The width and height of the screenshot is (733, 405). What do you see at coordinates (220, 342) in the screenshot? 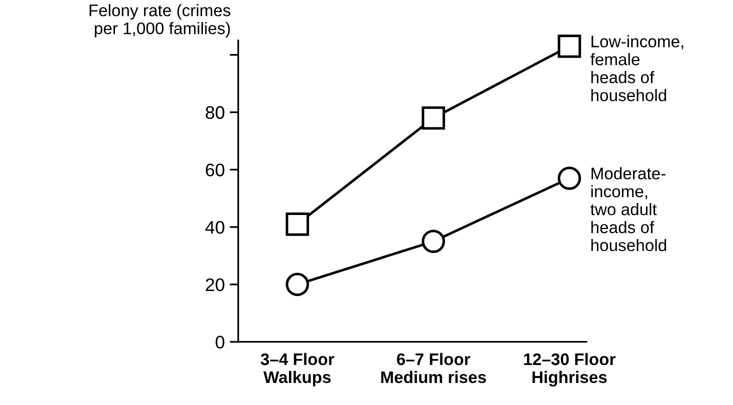
I see `y-tick-label: 0` at bounding box center [220, 342].